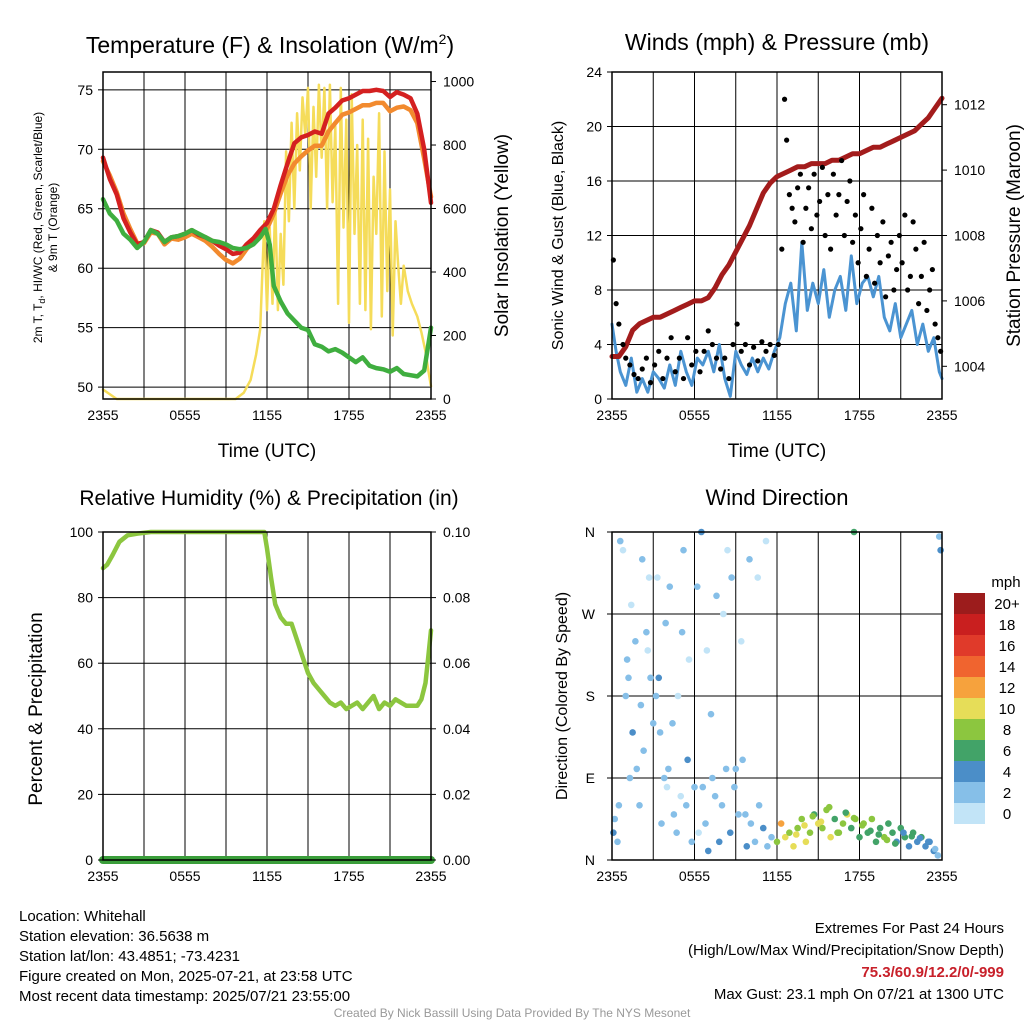 Image resolution: width=1024 pixels, height=1024 pixels. I want to click on winds-x-tick-label: 1755, so click(859, 415).